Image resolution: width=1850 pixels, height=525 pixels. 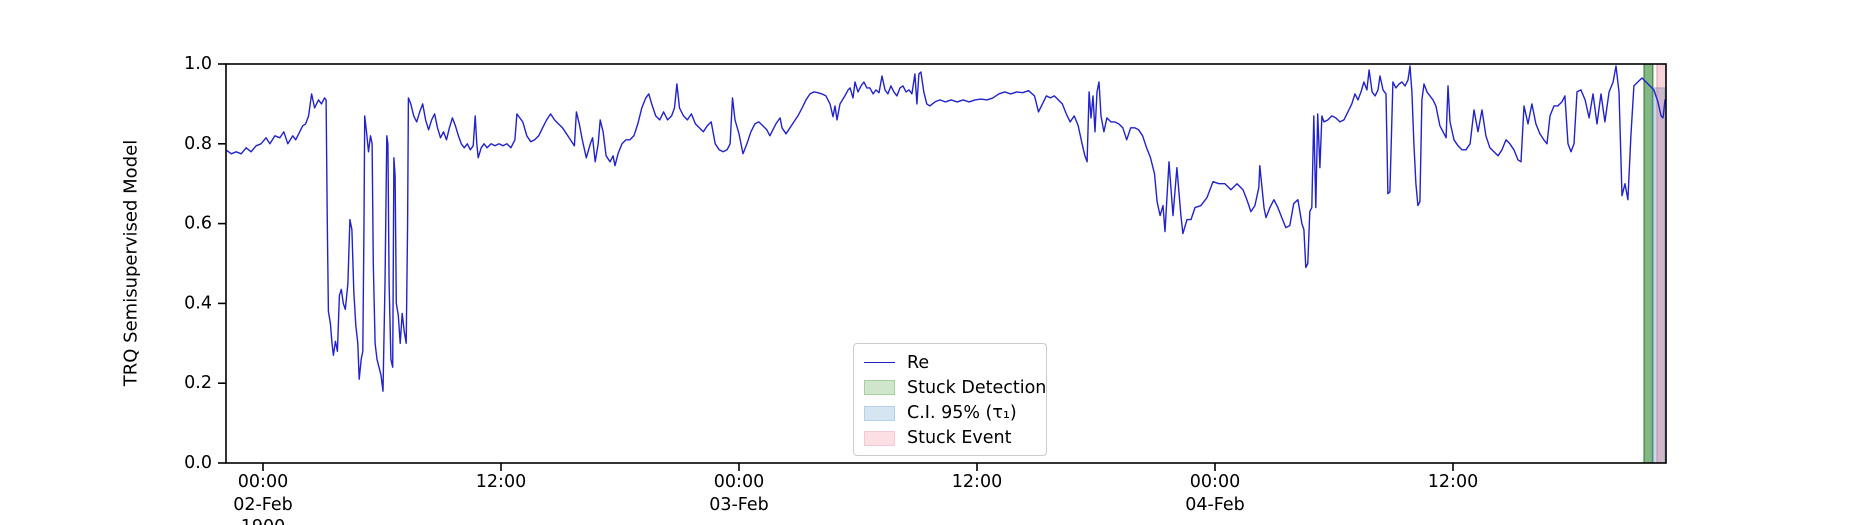 I want to click on x-tick-date: 03-Feb, so click(x=739, y=505).